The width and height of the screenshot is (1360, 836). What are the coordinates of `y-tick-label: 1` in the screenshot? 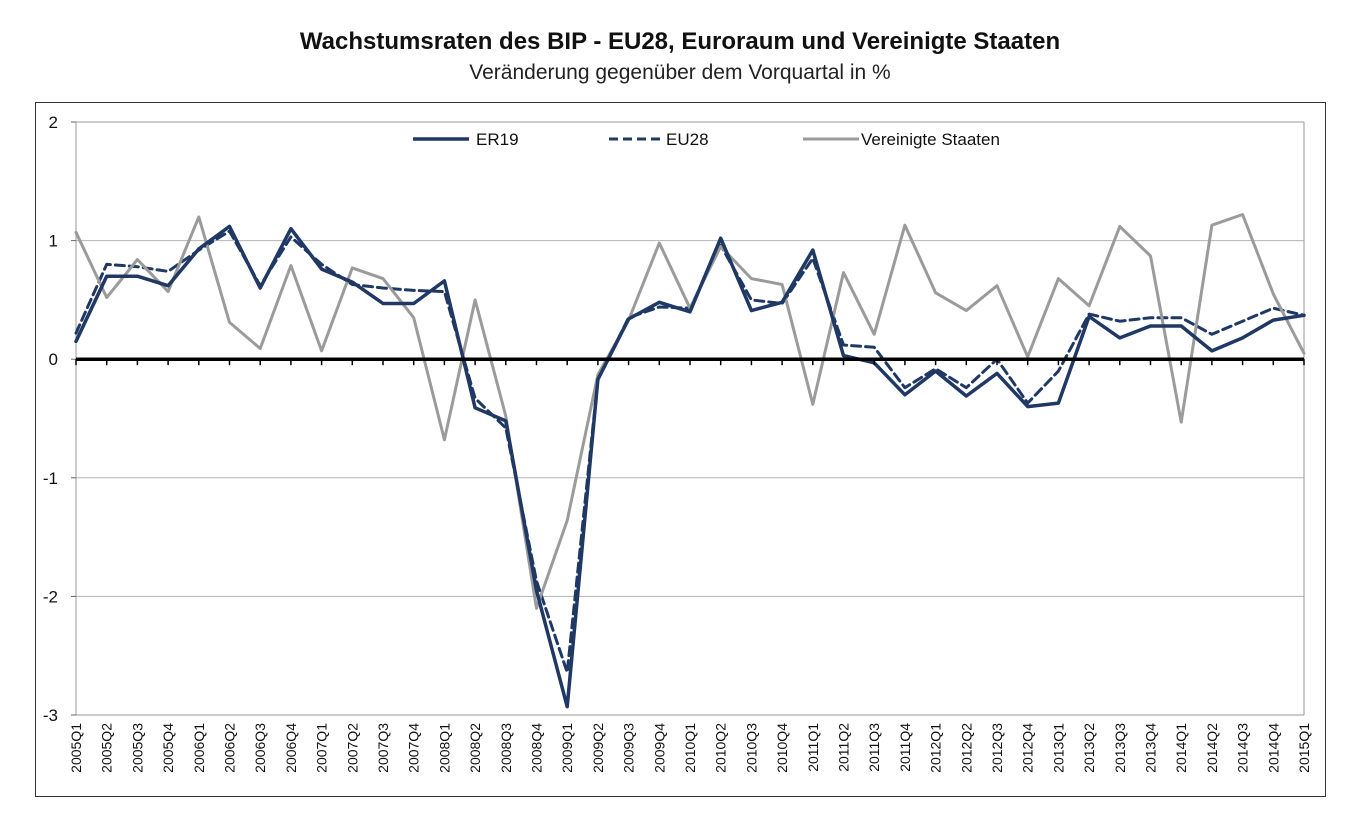 It's located at (53, 241).